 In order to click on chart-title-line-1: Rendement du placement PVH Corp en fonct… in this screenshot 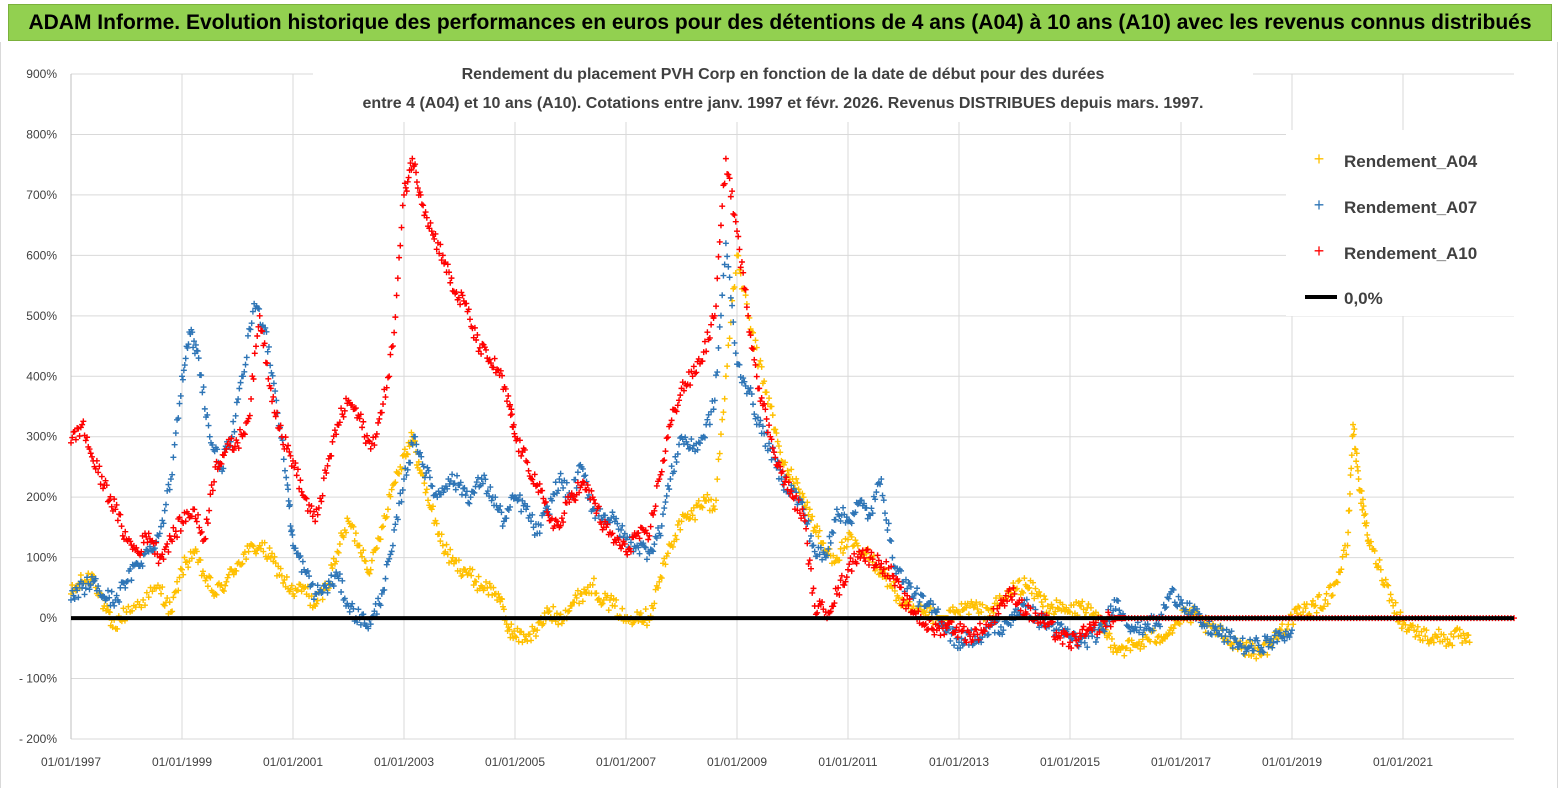, I will do `click(783, 74)`.